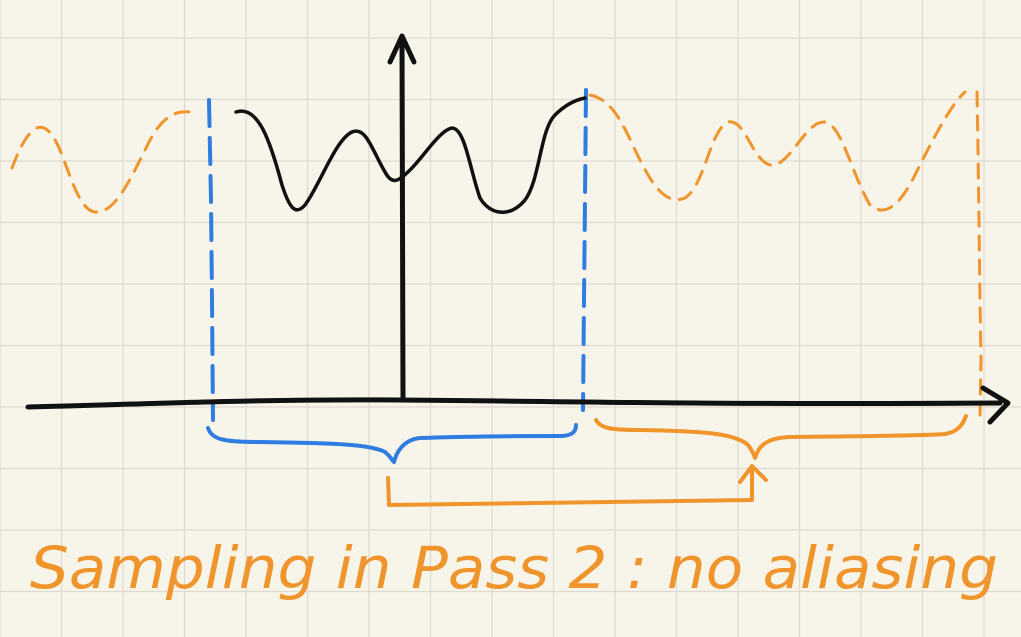 The image size is (1021, 637). What do you see at coordinates (410, 155) in the screenshot?
I see `signal-curve` at bounding box center [410, 155].